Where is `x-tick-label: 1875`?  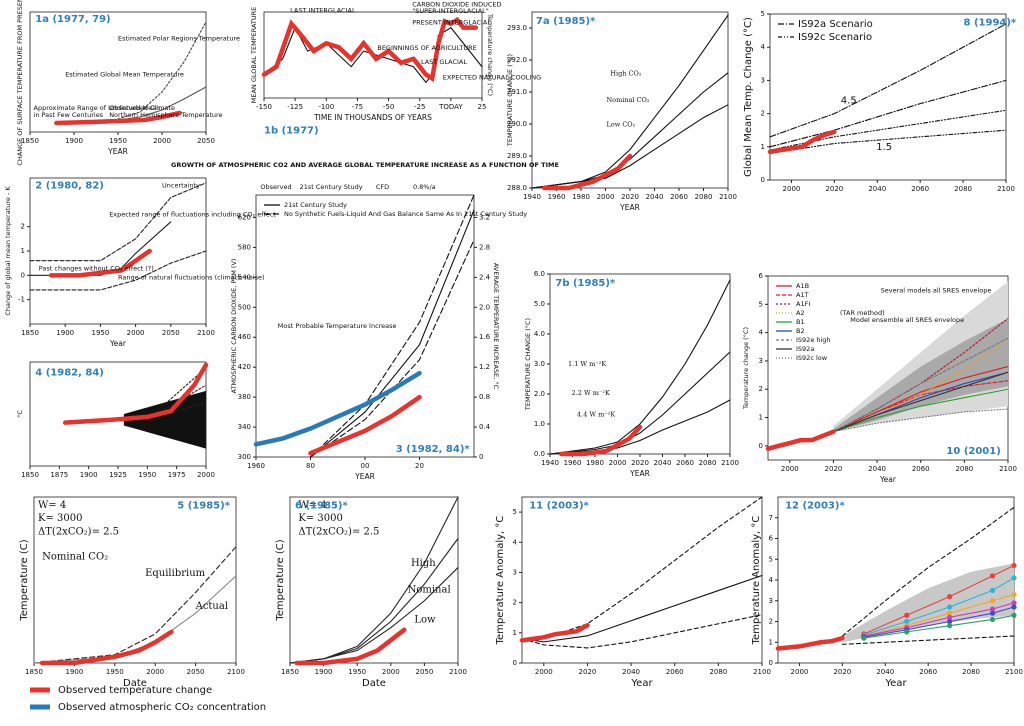 x-tick-label: 1875 is located at coordinates (59, 475).